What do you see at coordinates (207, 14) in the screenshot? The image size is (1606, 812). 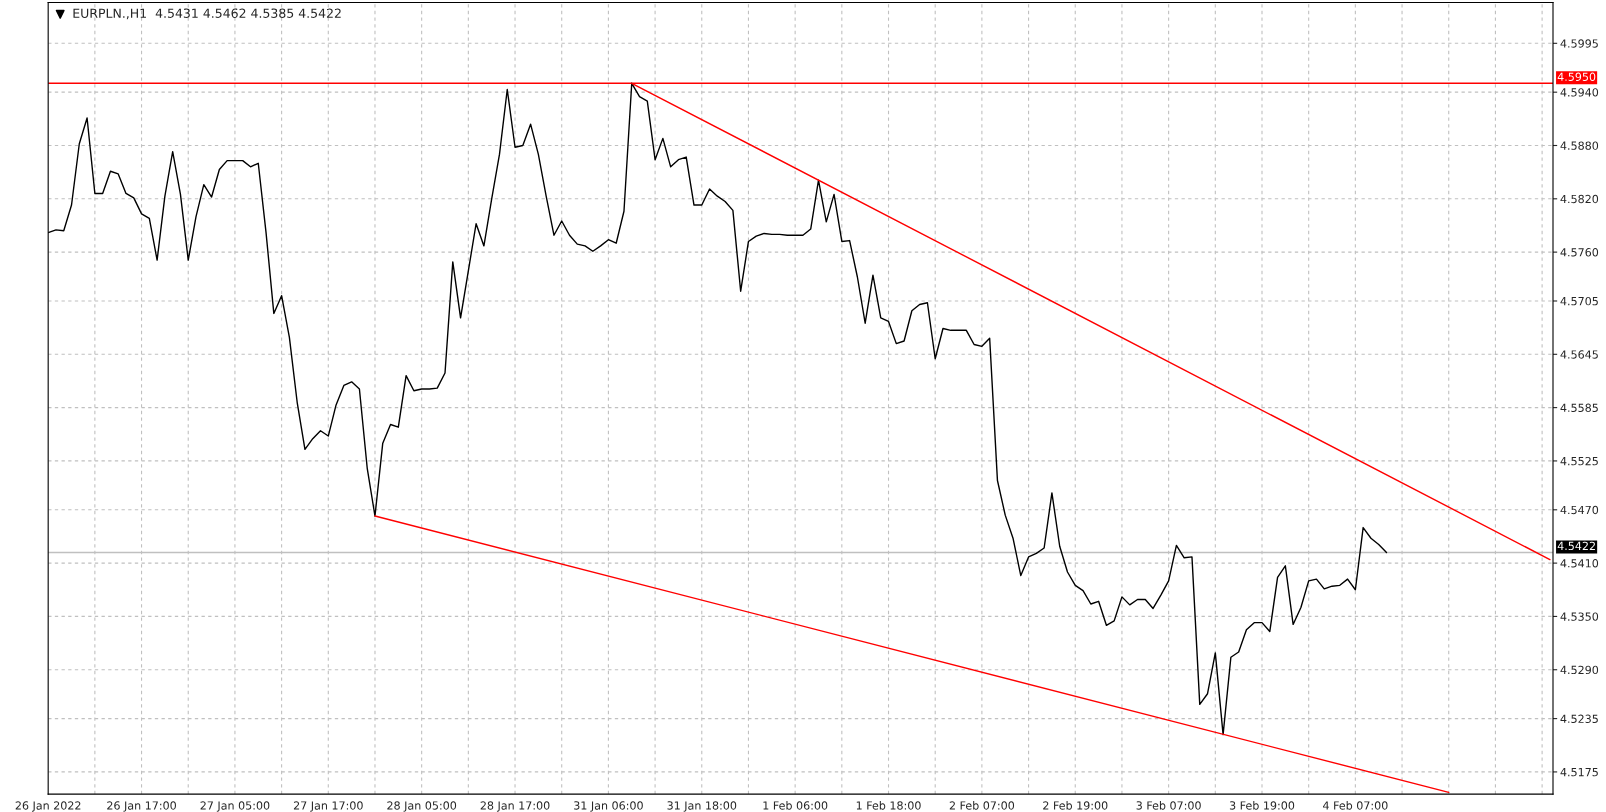 I see `chart-title: EURPLN.,H1 4.5431 4.5462 4.5385 4.5422` at bounding box center [207, 14].